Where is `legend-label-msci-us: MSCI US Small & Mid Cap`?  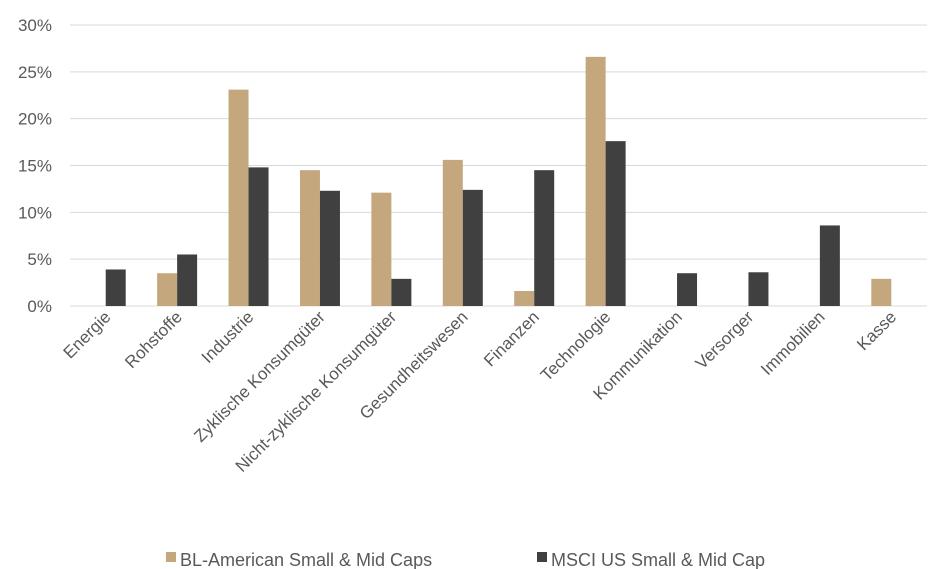
legend-label-msci-us: MSCI US Small & Mid Cap is located at coordinates (658, 559).